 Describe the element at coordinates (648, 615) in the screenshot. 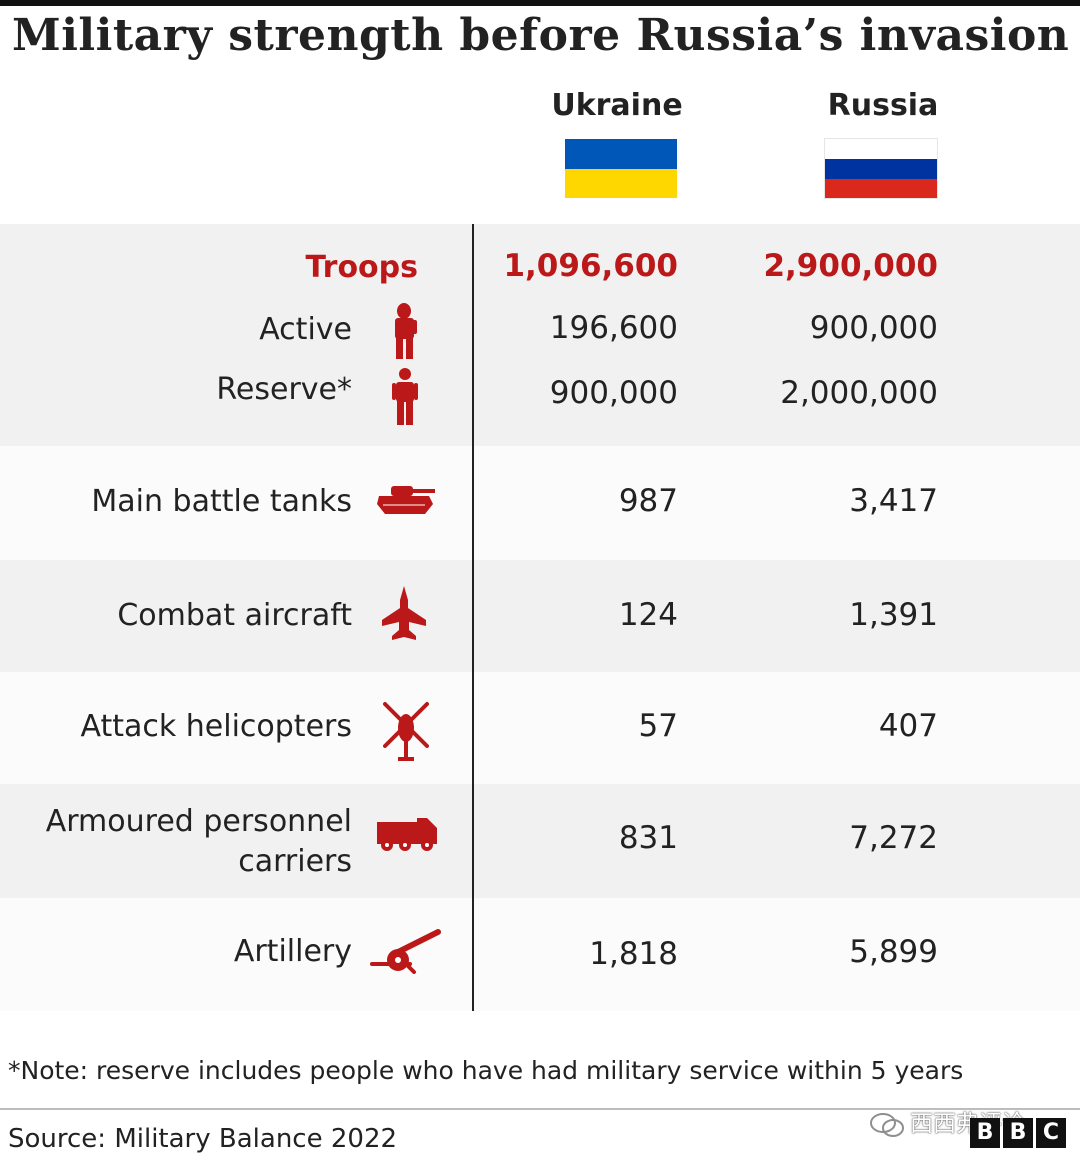

I see `value-ukraine-aircraft: 124` at that location.